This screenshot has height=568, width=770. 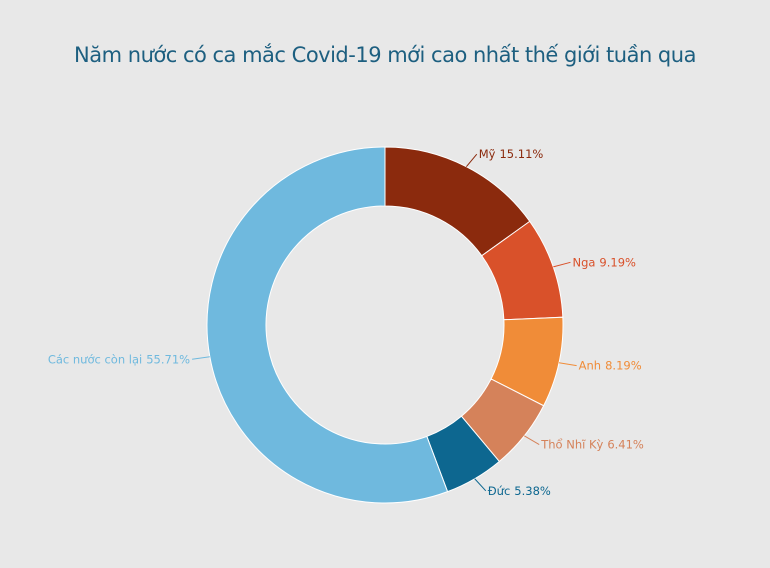 What do you see at coordinates (583, 262) in the screenshot?
I see `label-category: Nga` at bounding box center [583, 262].